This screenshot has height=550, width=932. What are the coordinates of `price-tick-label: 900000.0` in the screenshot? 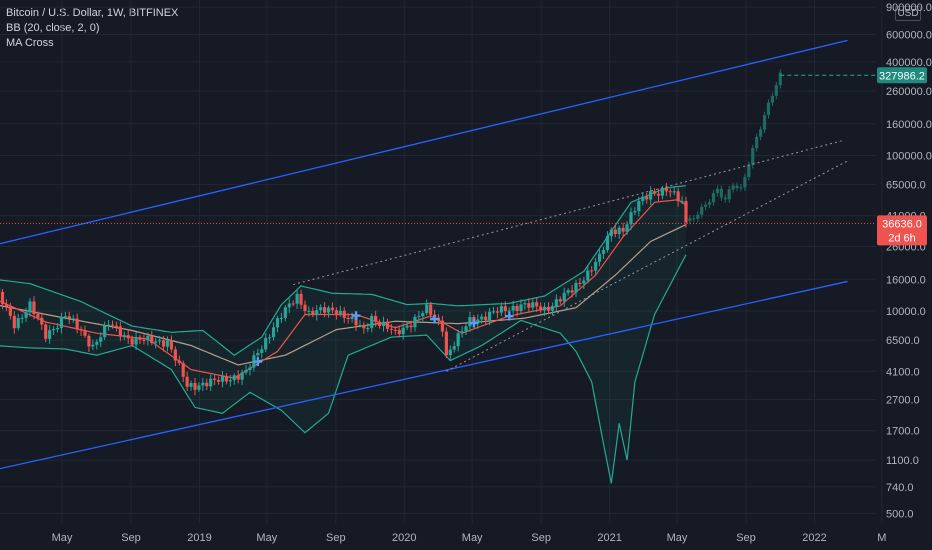 It's located at (909, 8).